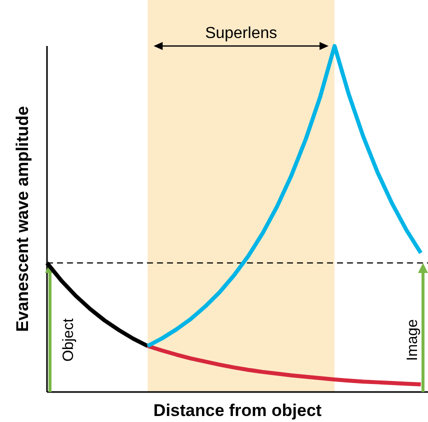 Image resolution: width=428 pixels, height=422 pixels. Describe the element at coordinates (22, 219) in the screenshot. I see `y-axis-title: Evanescent wave amplitude` at that location.